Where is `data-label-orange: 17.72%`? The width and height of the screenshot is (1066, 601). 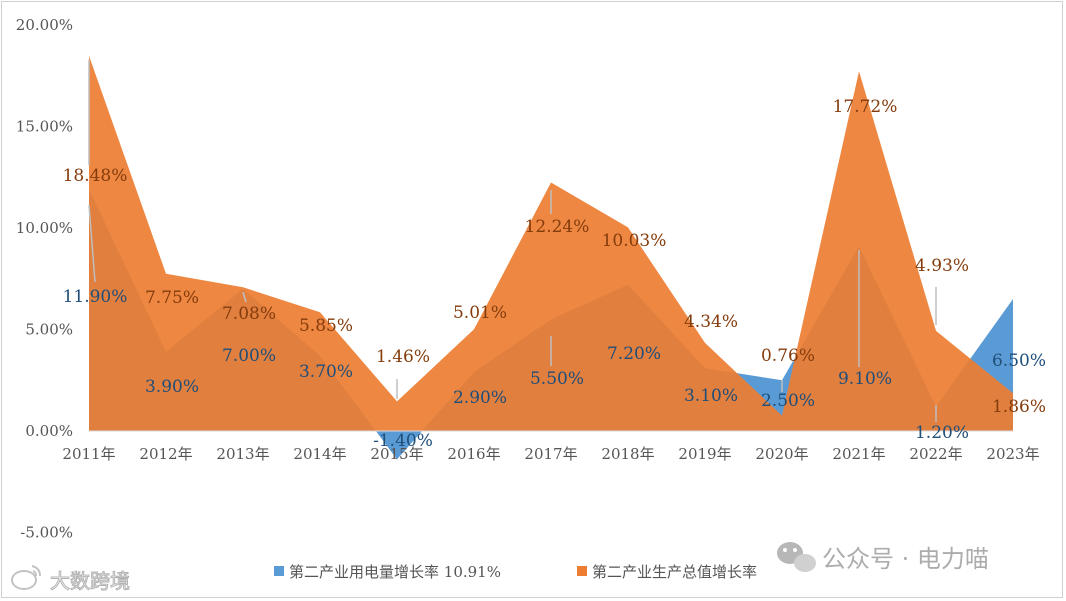 data-label-orange: 17.72% is located at coordinates (865, 107).